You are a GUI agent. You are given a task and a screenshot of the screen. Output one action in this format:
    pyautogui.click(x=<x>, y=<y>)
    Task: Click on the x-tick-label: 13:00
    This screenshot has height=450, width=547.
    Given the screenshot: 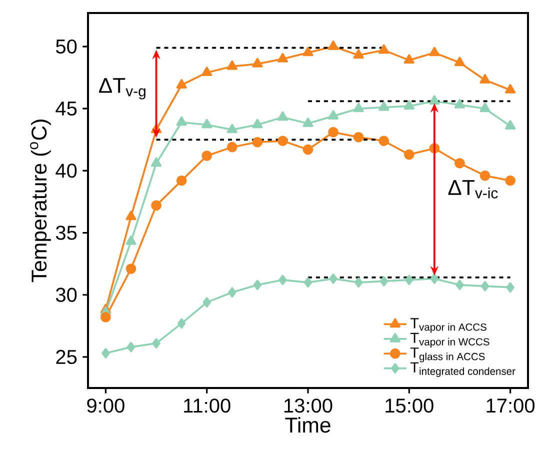 What is the action you would take?
    pyautogui.click(x=308, y=405)
    